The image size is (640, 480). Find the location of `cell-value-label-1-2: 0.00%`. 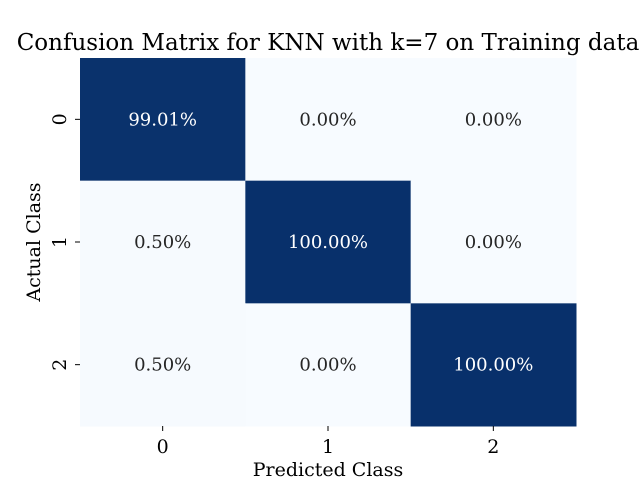

cell-value-label-1-2: 0.00% is located at coordinates (493, 242).